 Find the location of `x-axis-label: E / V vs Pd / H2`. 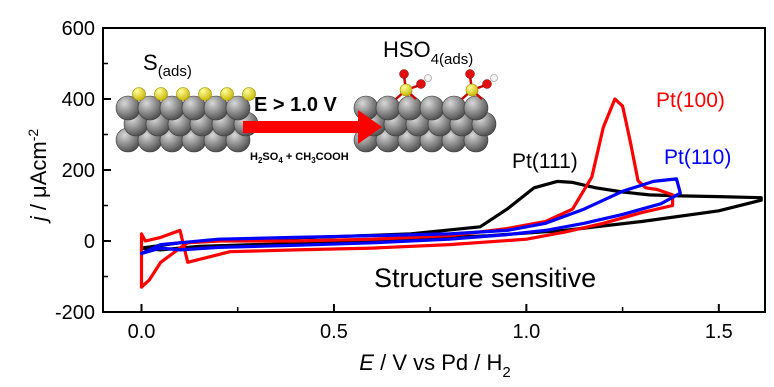

x-axis-label: E / V vs Pd / H2 is located at coordinates (434, 365).